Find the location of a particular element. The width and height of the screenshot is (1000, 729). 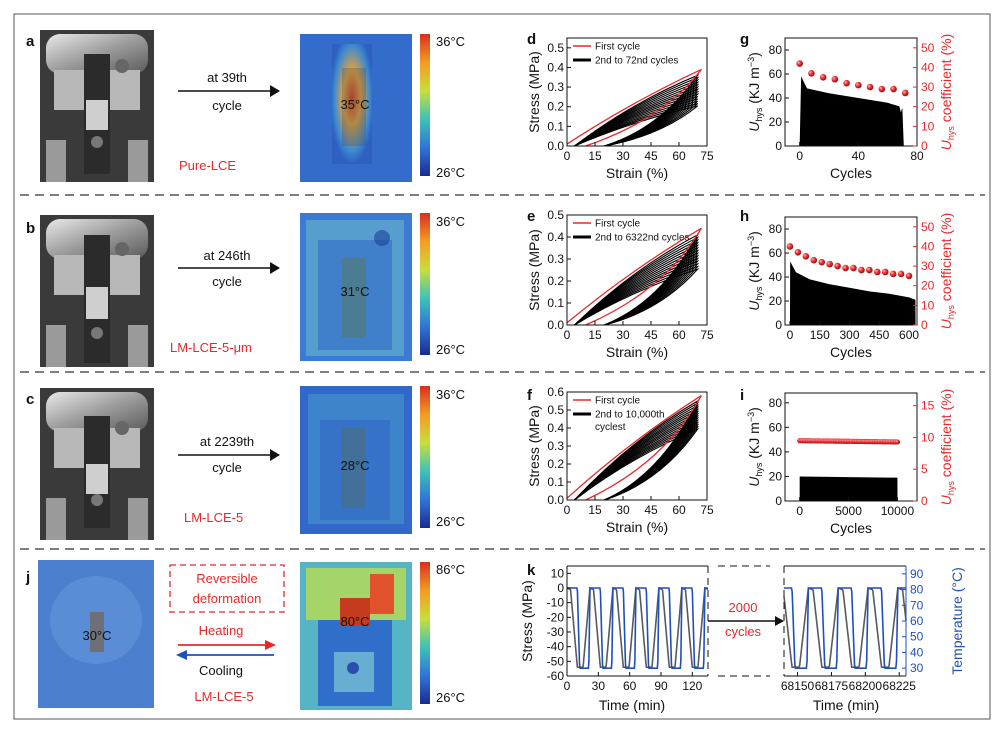

y2-tick-label: 15 is located at coordinates (928, 406).